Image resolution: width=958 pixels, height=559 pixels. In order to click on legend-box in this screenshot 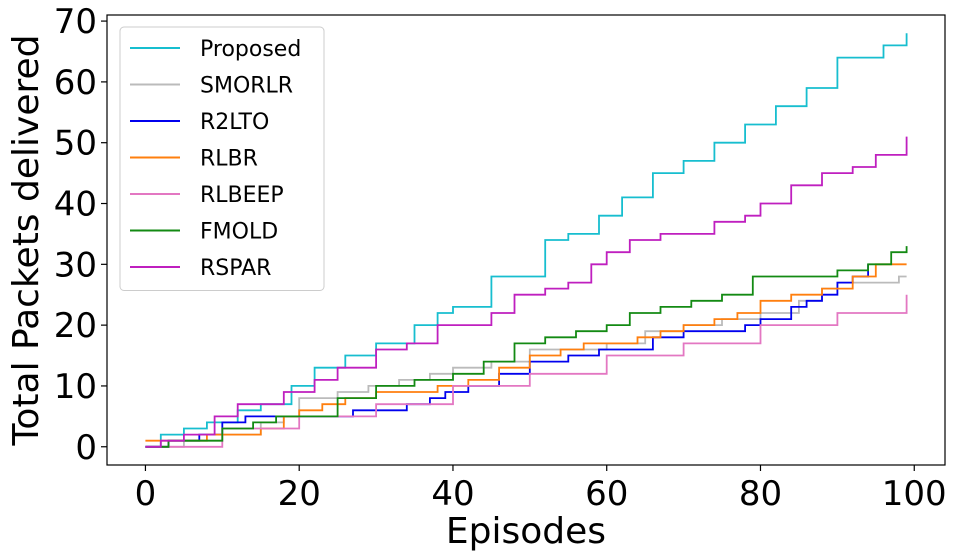, I will do `click(222, 158)`.